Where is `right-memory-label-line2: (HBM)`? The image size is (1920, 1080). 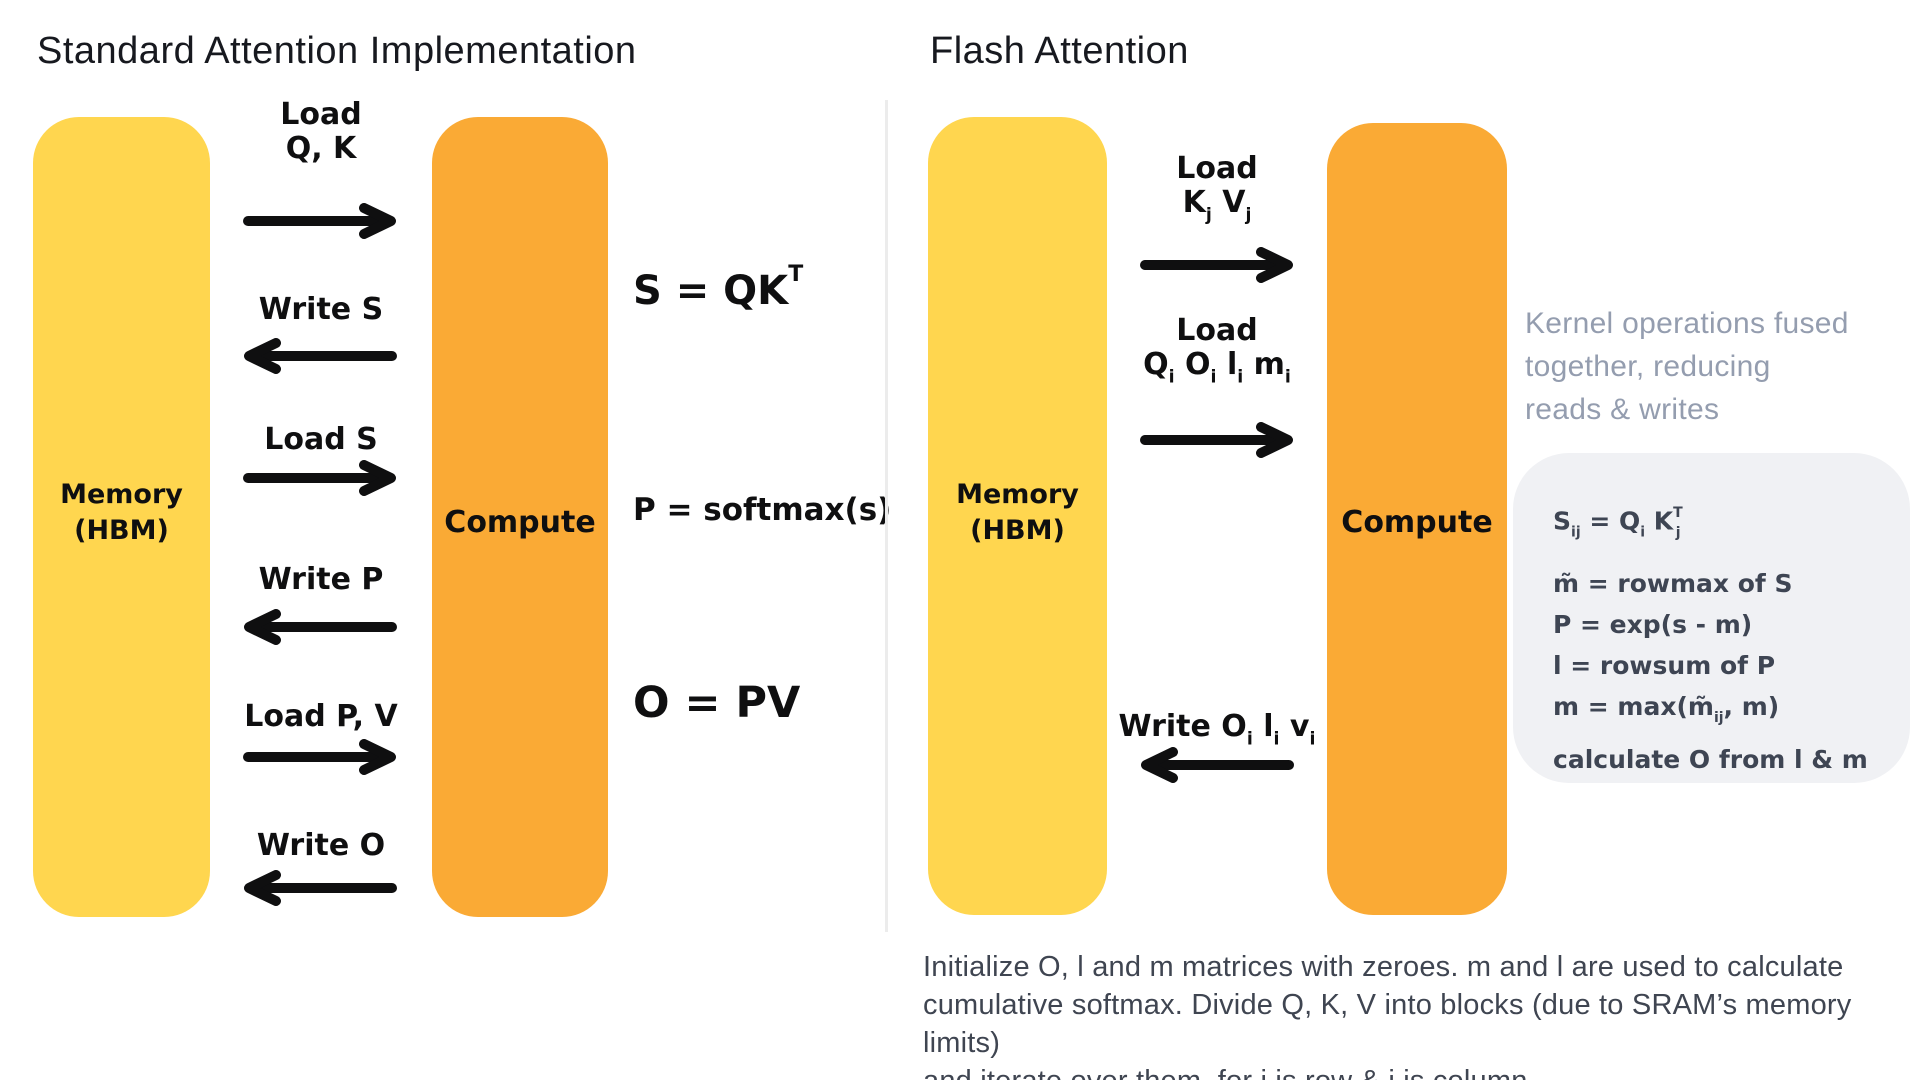
right-memory-label-line2: (HBM) is located at coordinates (1017, 530).